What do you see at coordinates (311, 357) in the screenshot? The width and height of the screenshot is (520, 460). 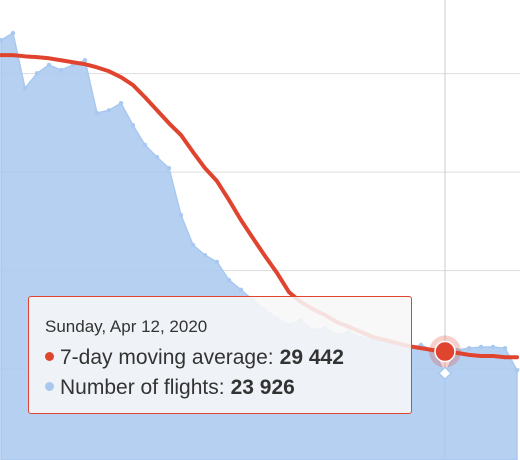 I see `tooltip-value: 29 442` at bounding box center [311, 357].